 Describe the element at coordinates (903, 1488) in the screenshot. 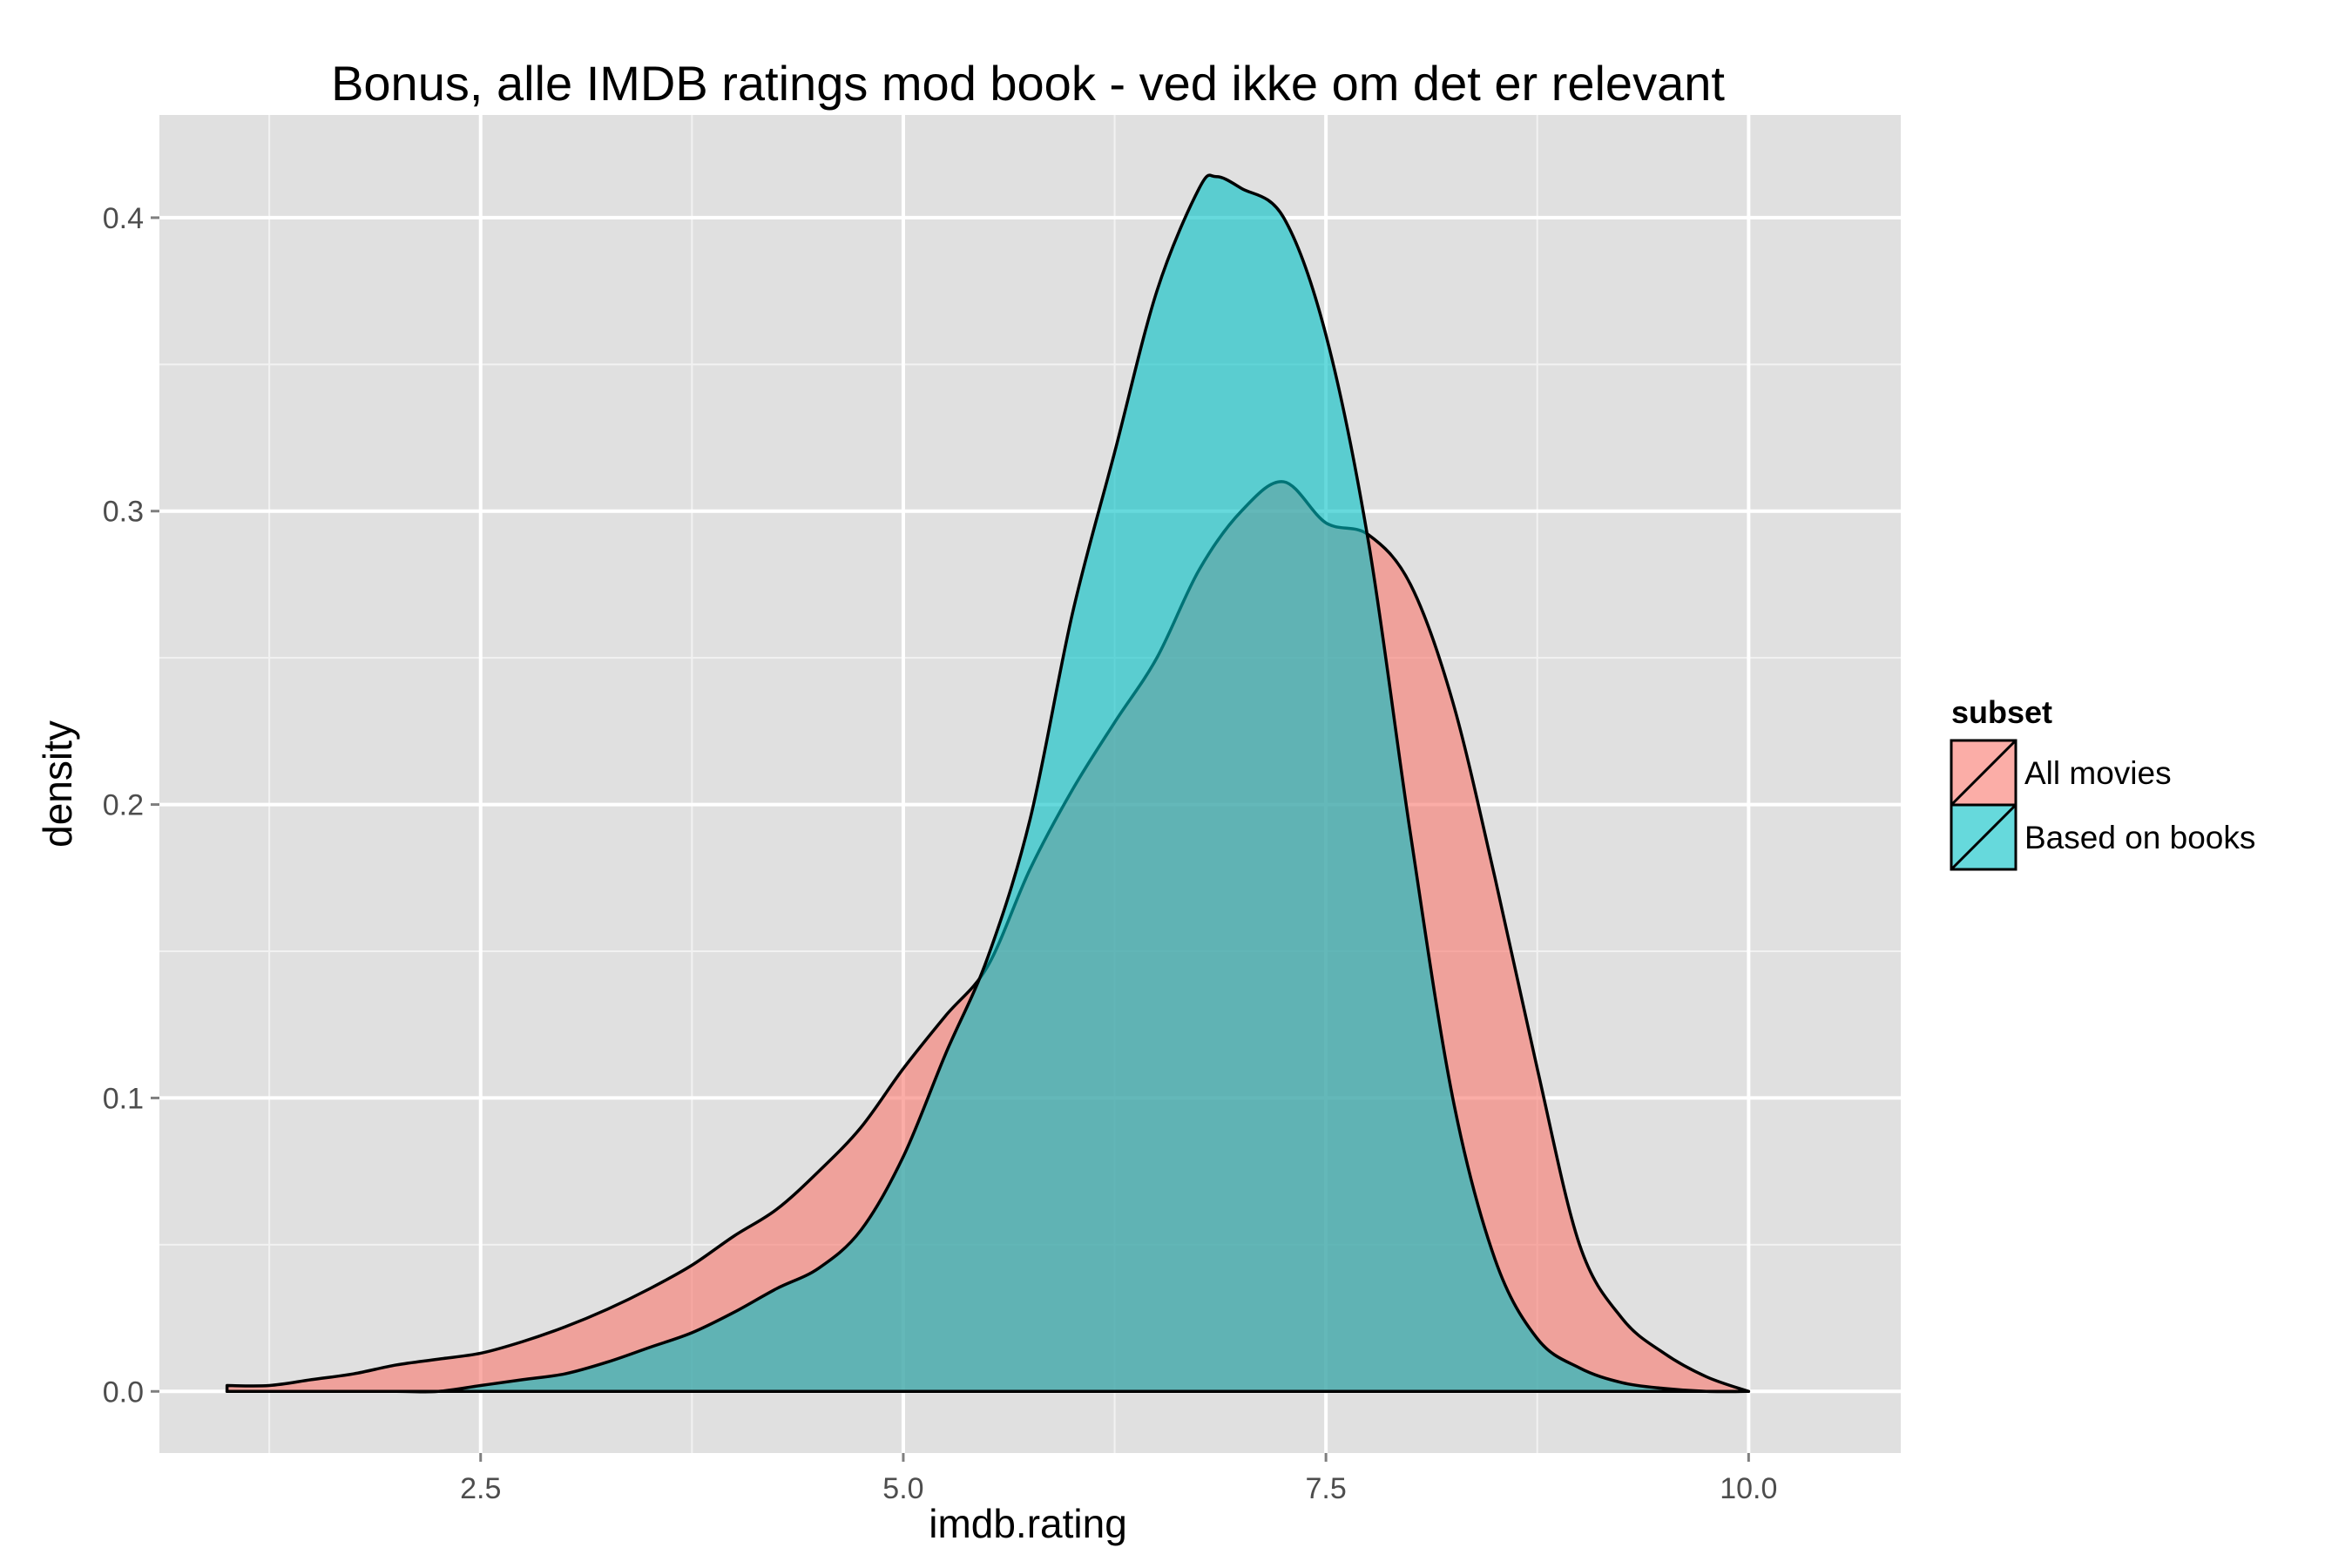

I see `x-tick-label: 5.0` at that location.